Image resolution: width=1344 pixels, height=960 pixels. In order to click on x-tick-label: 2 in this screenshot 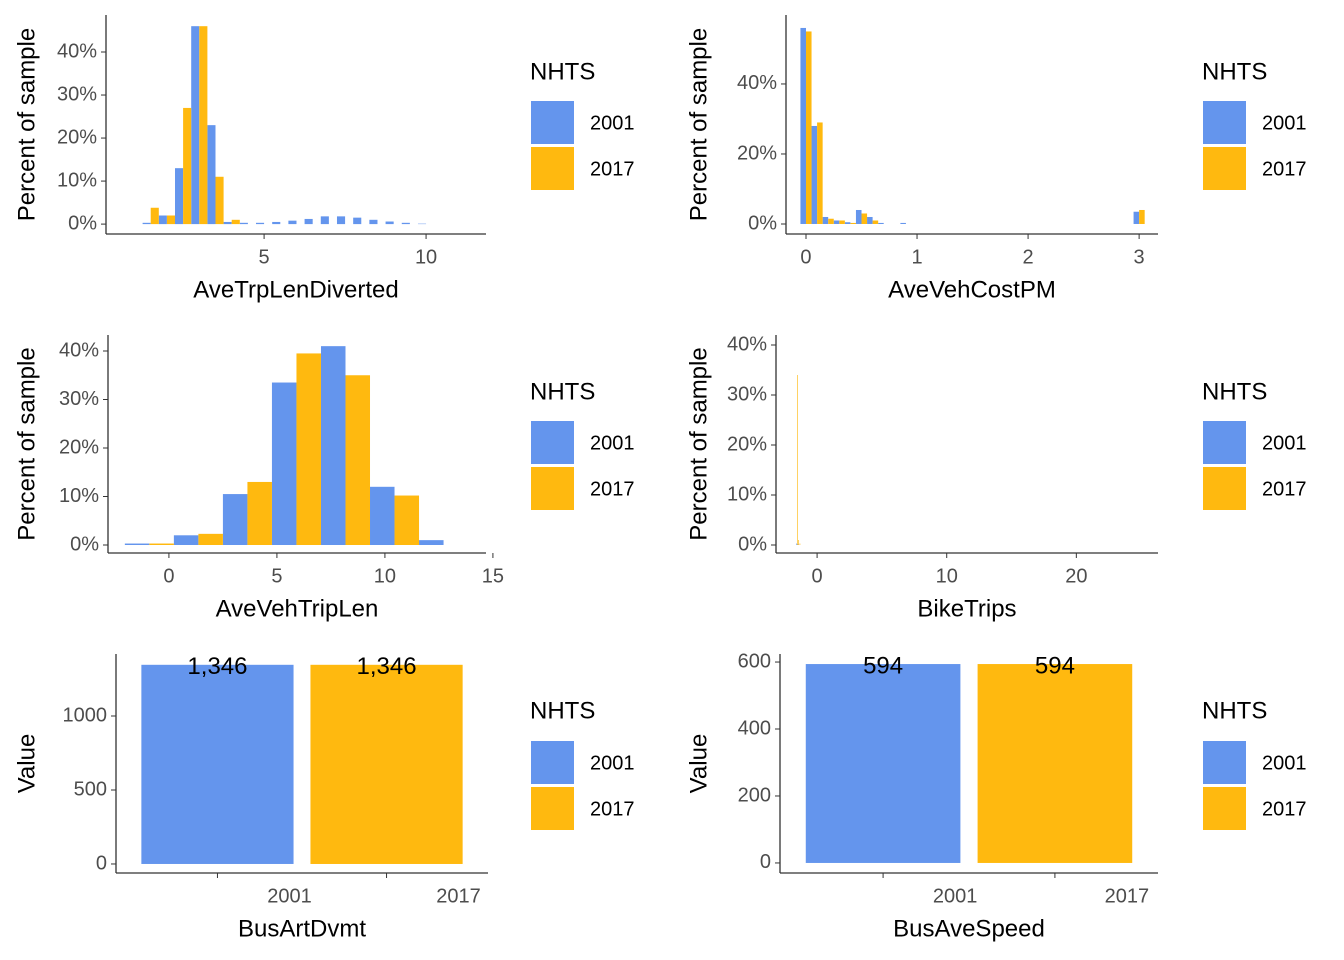, I will do `click(1028, 257)`.